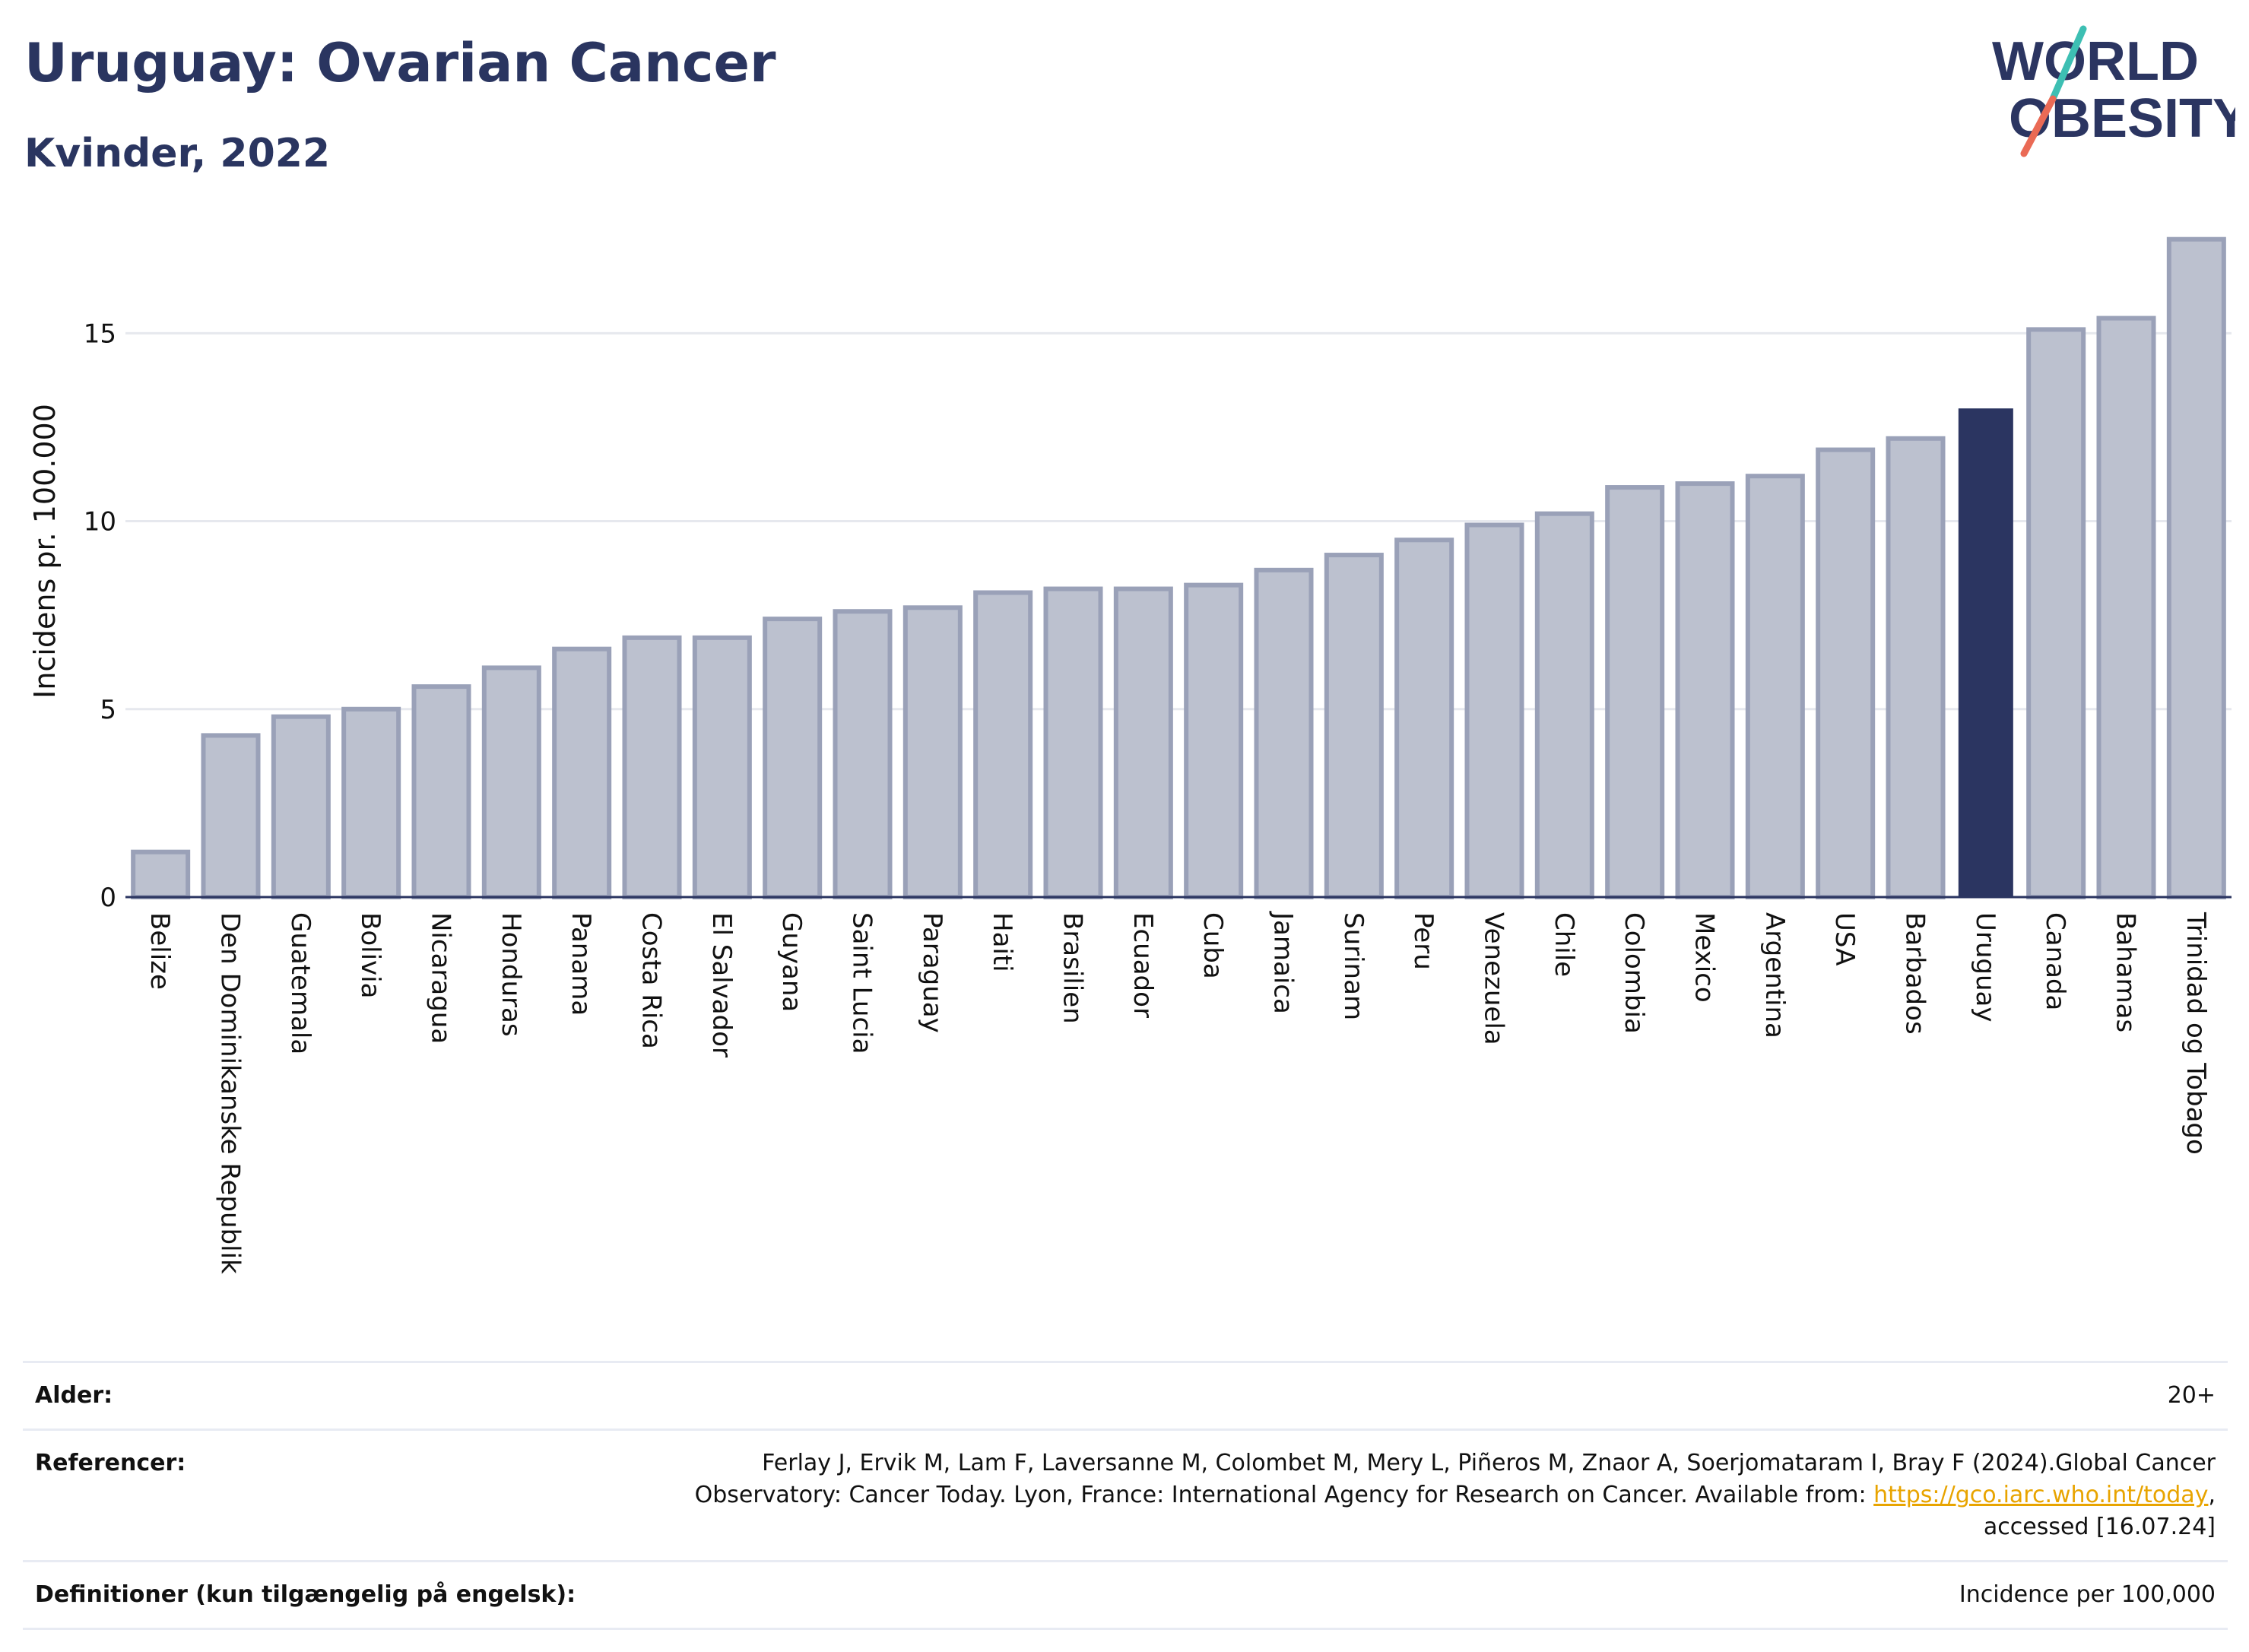 Image resolution: width=2249 pixels, height=1652 pixels. What do you see at coordinates (1705, 690) in the screenshot?
I see `bar-mexico` at bounding box center [1705, 690].